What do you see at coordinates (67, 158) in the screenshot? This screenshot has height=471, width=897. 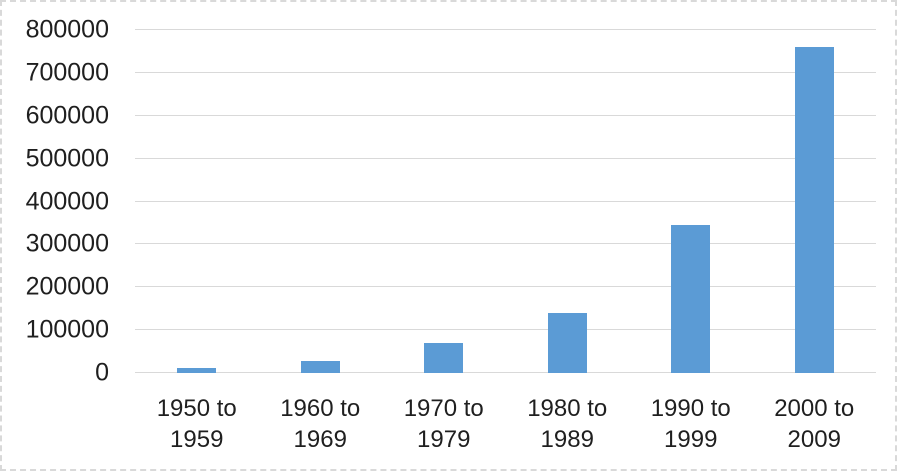 I see `y-axis-tick-label: 500000` at bounding box center [67, 158].